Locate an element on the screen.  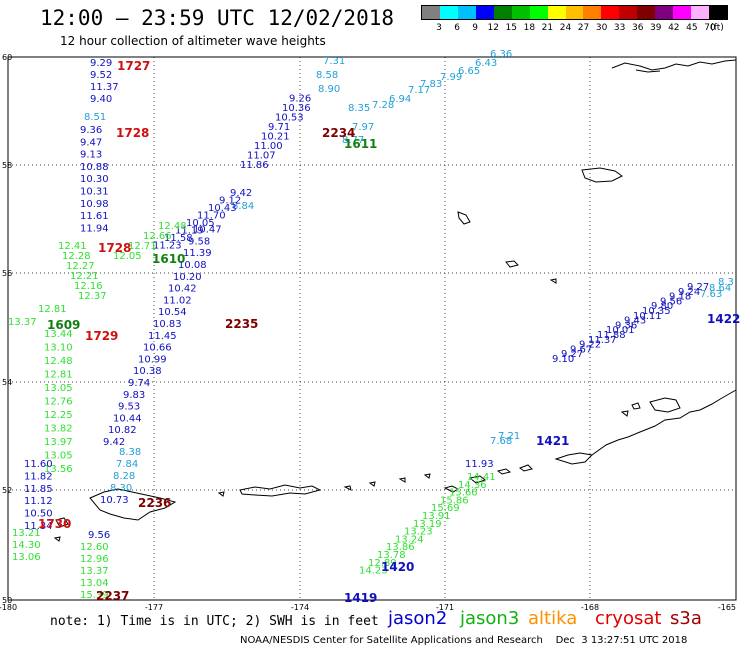
pass-time-label: 1420 is located at coordinates (397, 567).